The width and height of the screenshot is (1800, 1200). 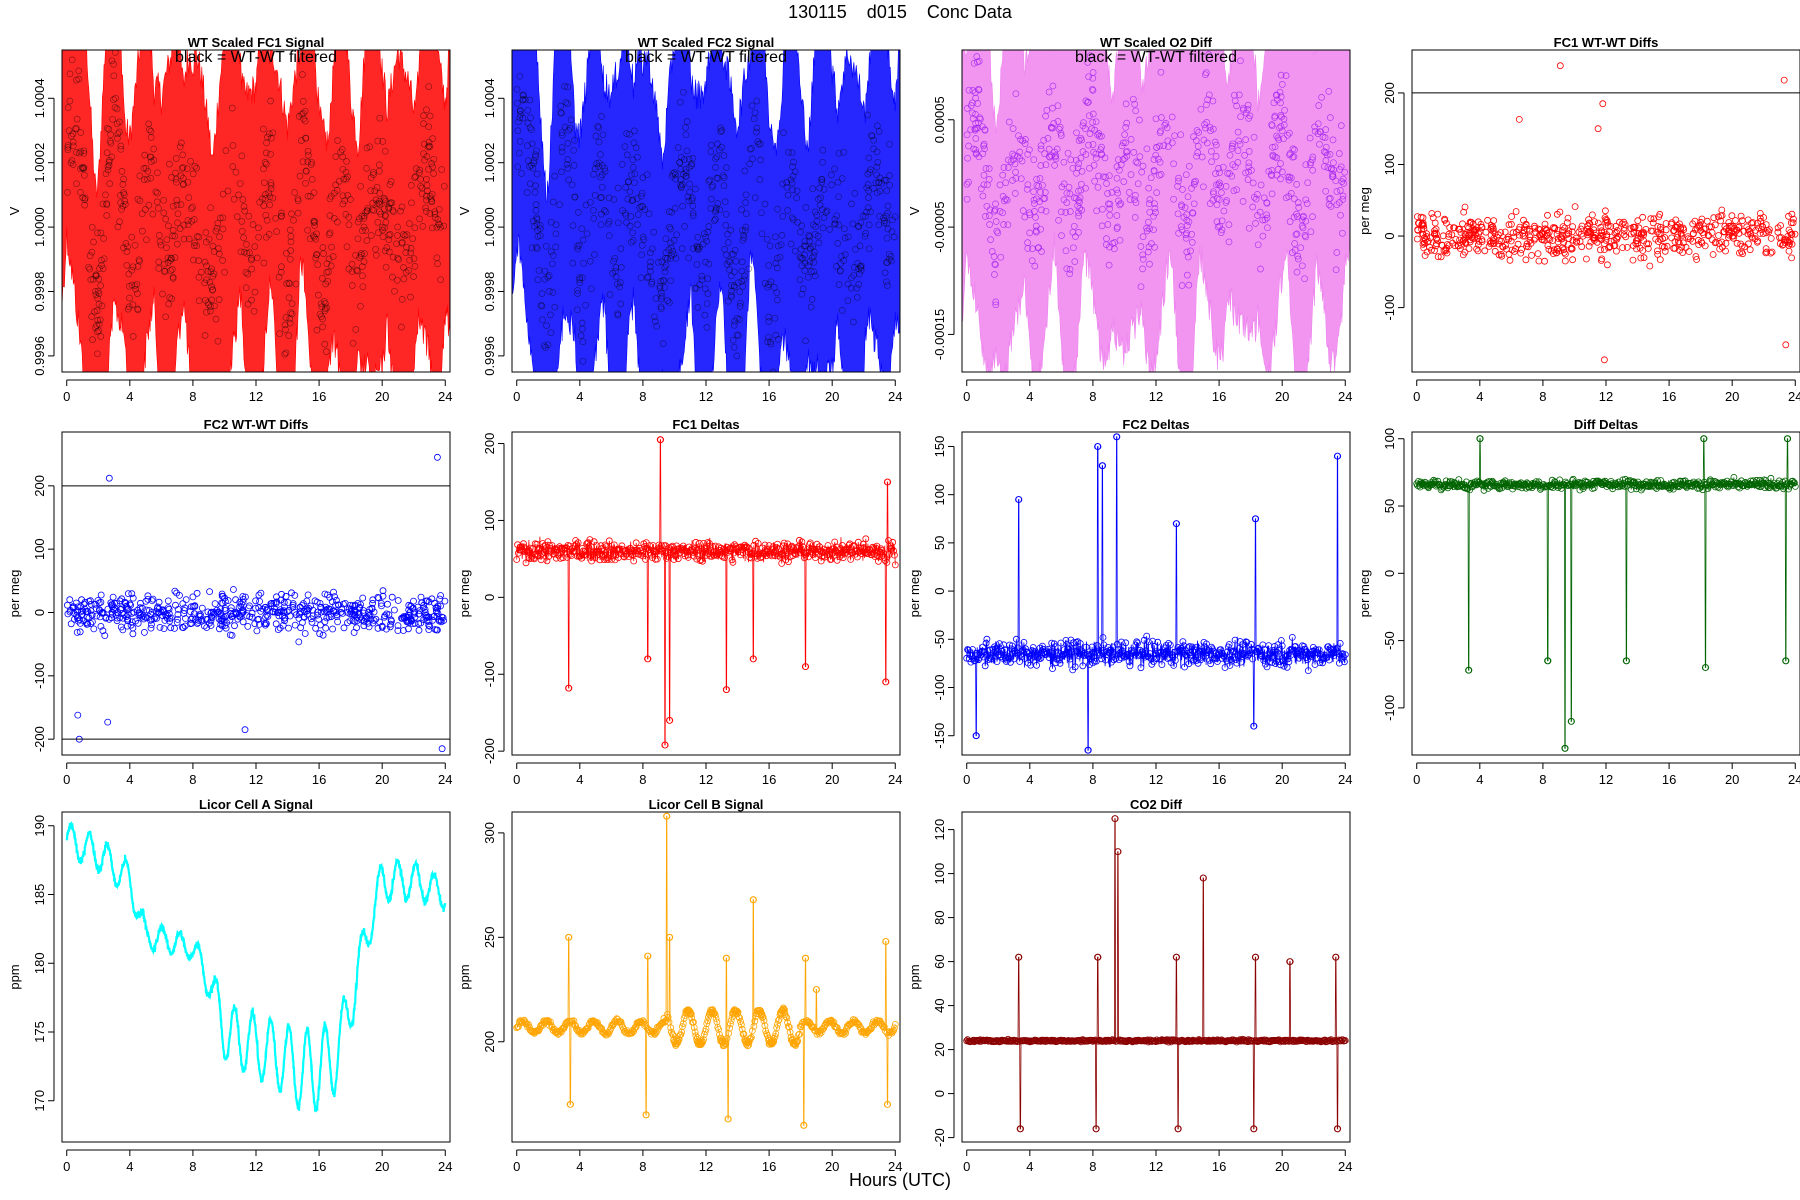 What do you see at coordinates (706, 211) in the screenshot?
I see `plot-area` at bounding box center [706, 211].